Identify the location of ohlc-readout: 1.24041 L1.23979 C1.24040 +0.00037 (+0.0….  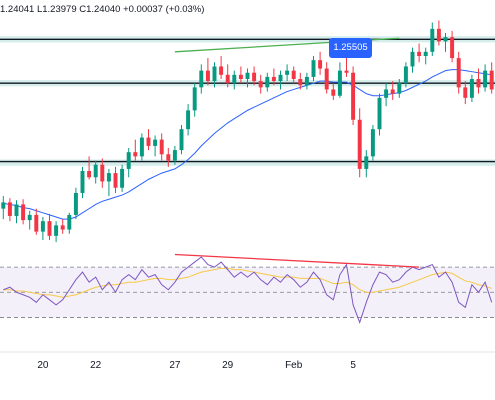
(102, 9).